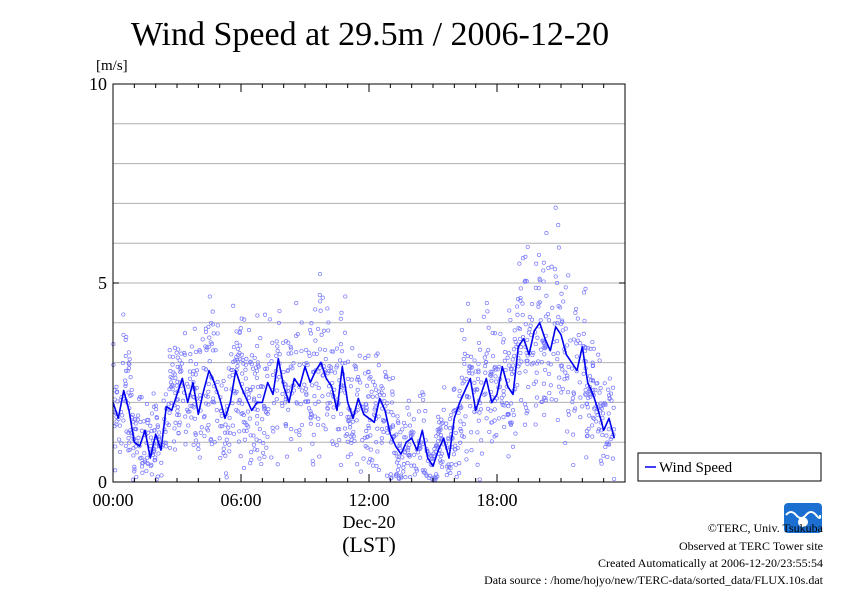  I want to click on wind-speed-line, so click(364, 394).